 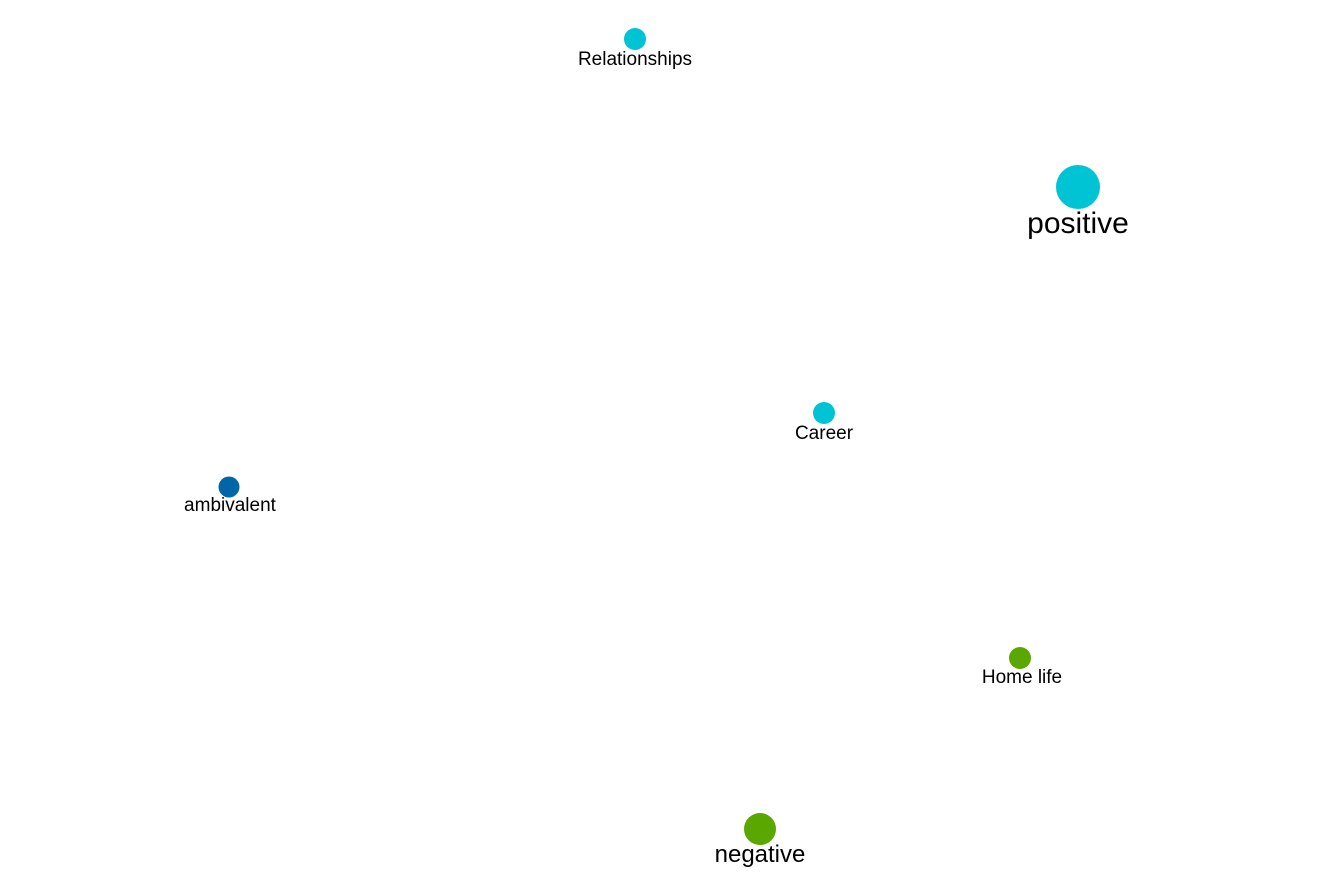 What do you see at coordinates (1022, 677) in the screenshot?
I see `node-home-life-label: Home life` at bounding box center [1022, 677].